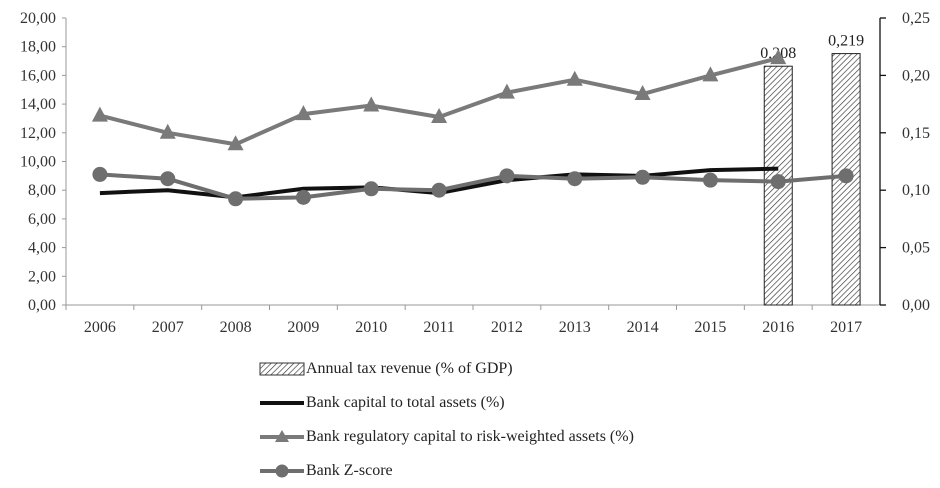 The image size is (940, 488). I want to click on left-tick-label: 2,00, so click(42, 276).